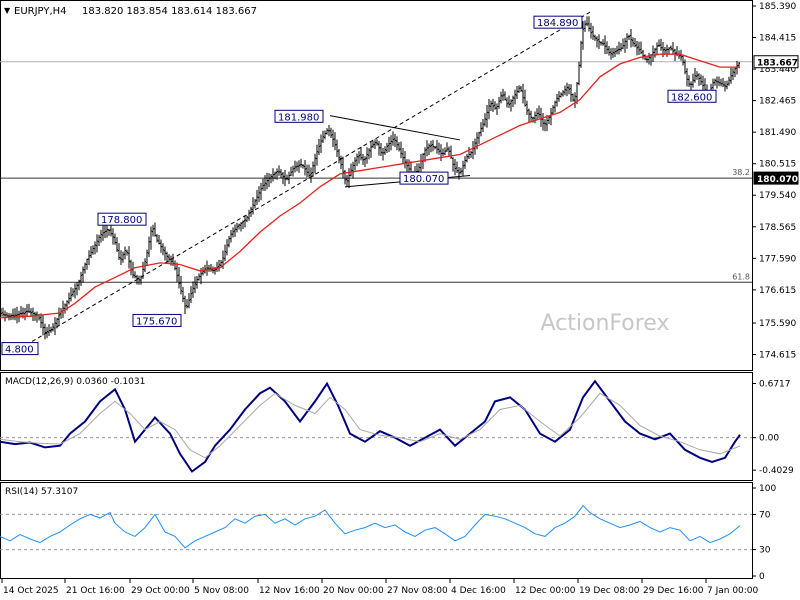 This screenshot has width=800, height=600. Describe the element at coordinates (40, 11) in the screenshot. I see `symbol-label: EURJPY,H4` at that location.